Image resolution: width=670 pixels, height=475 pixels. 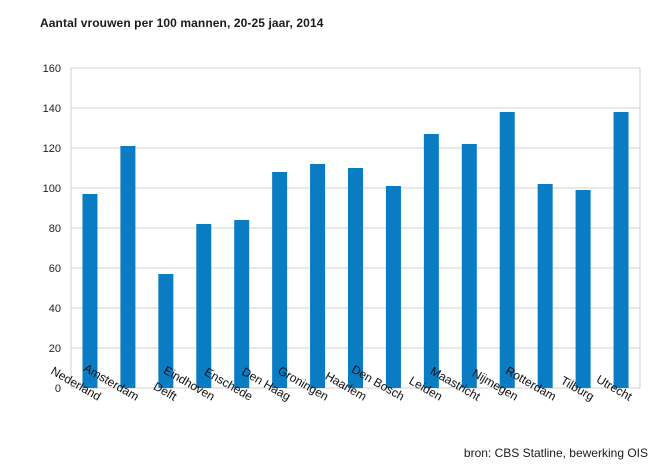 I want to click on bar-tilburg, so click(x=583, y=289).